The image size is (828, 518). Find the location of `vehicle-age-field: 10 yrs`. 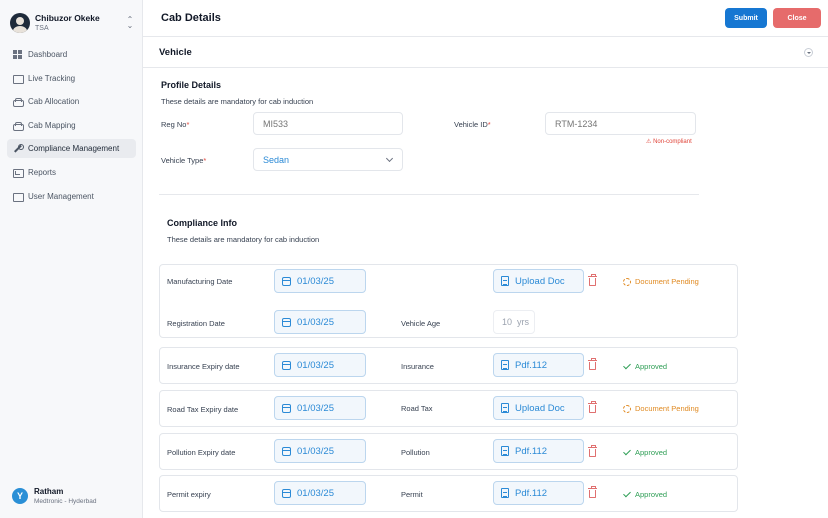

vehicle-age-field: 10 yrs is located at coordinates (514, 322).